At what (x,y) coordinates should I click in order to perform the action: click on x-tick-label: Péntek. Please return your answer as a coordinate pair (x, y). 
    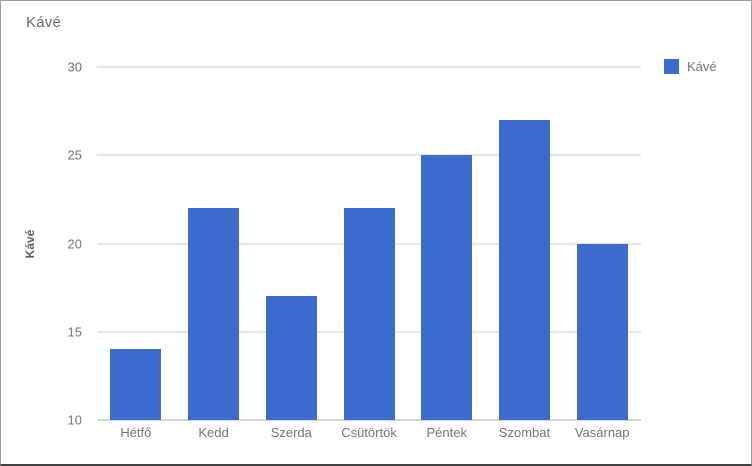
    Looking at the image, I should click on (446, 432).